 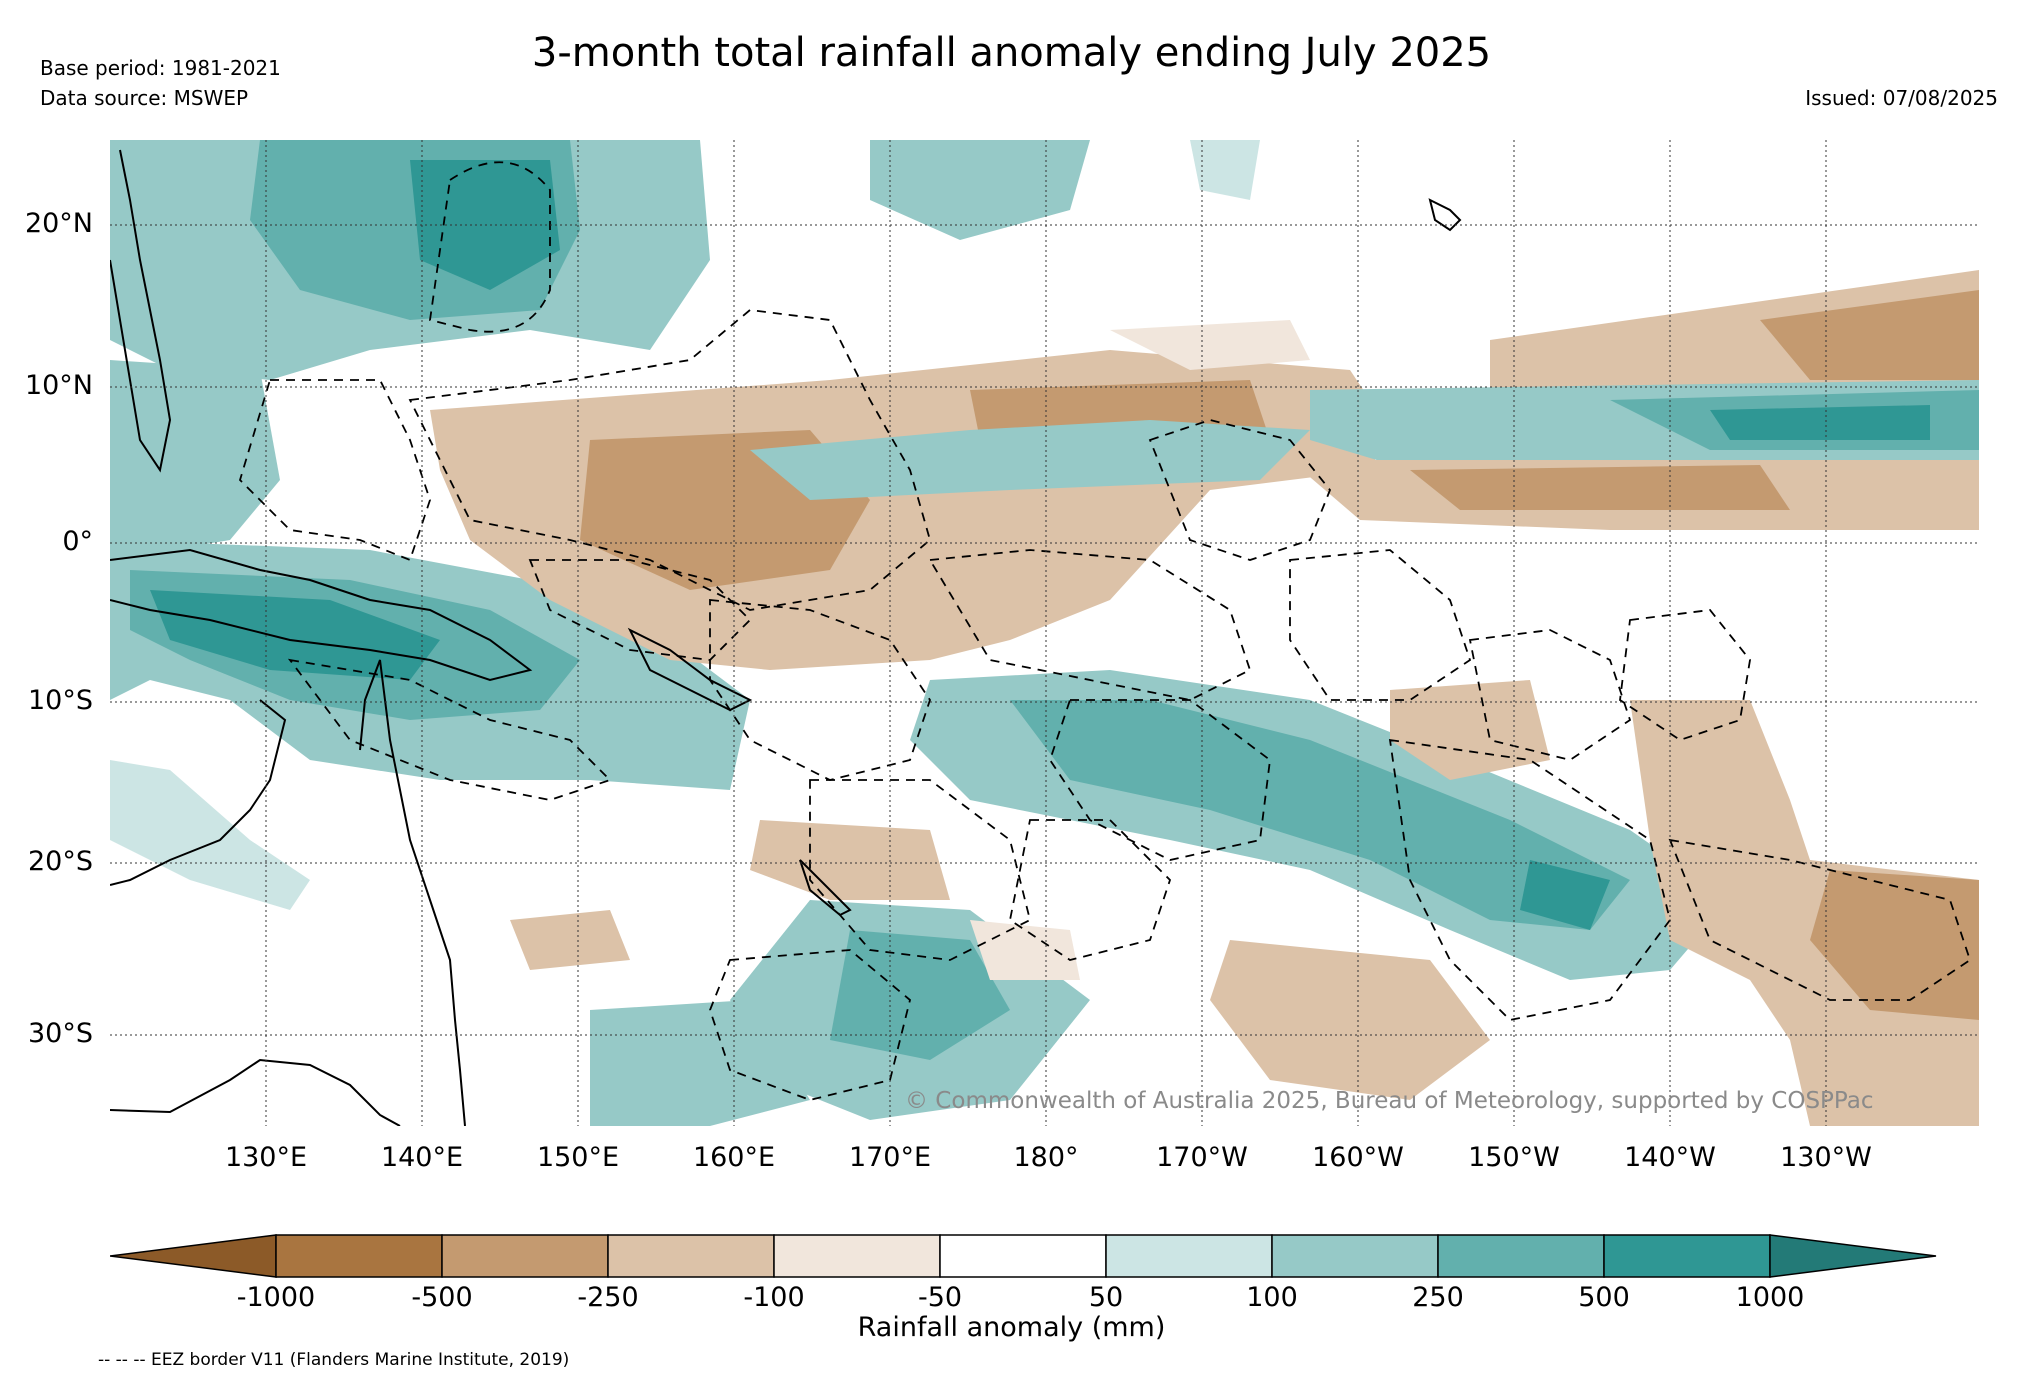 I want to click on lat-label: 10°N, so click(x=58, y=385).